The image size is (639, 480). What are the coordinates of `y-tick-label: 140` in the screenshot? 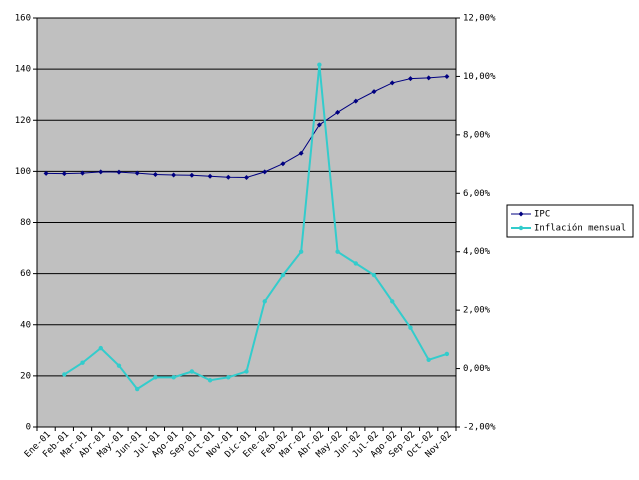 It's located at (23, 70).